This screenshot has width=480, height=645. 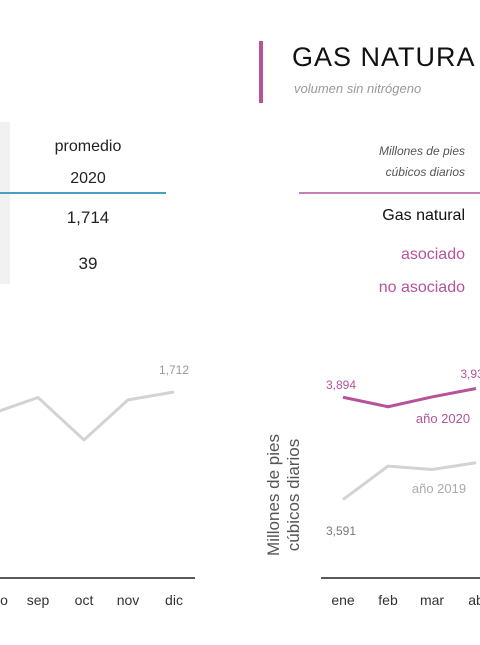 What do you see at coordinates (470, 374) in the screenshot?
I see `data-label: 3,93` at bounding box center [470, 374].